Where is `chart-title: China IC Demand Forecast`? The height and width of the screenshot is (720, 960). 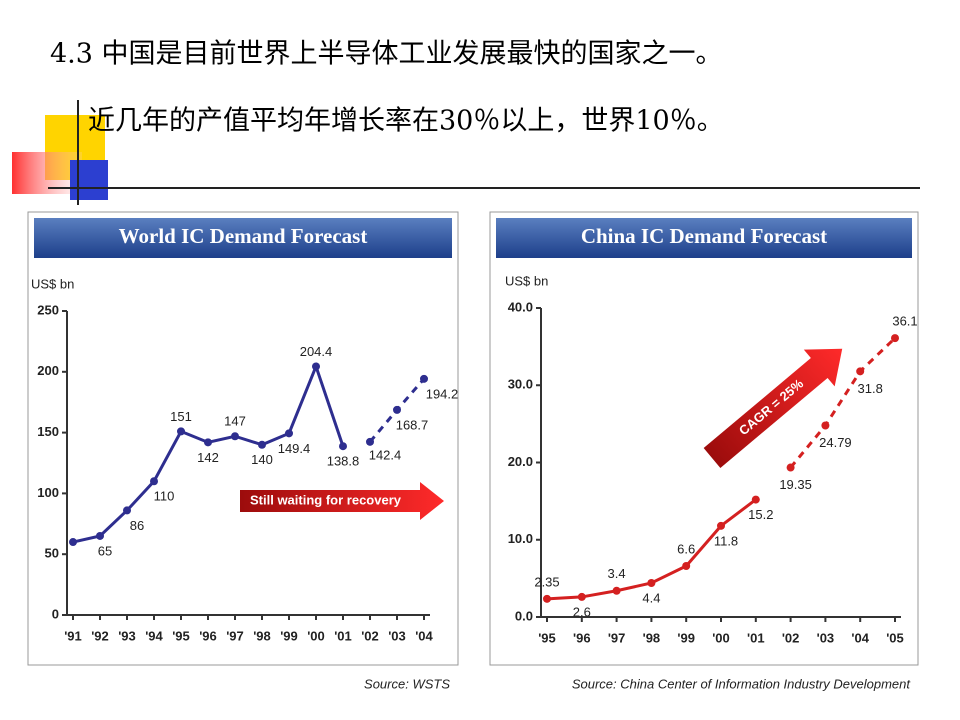 chart-title: China IC Demand Forecast is located at coordinates (704, 236).